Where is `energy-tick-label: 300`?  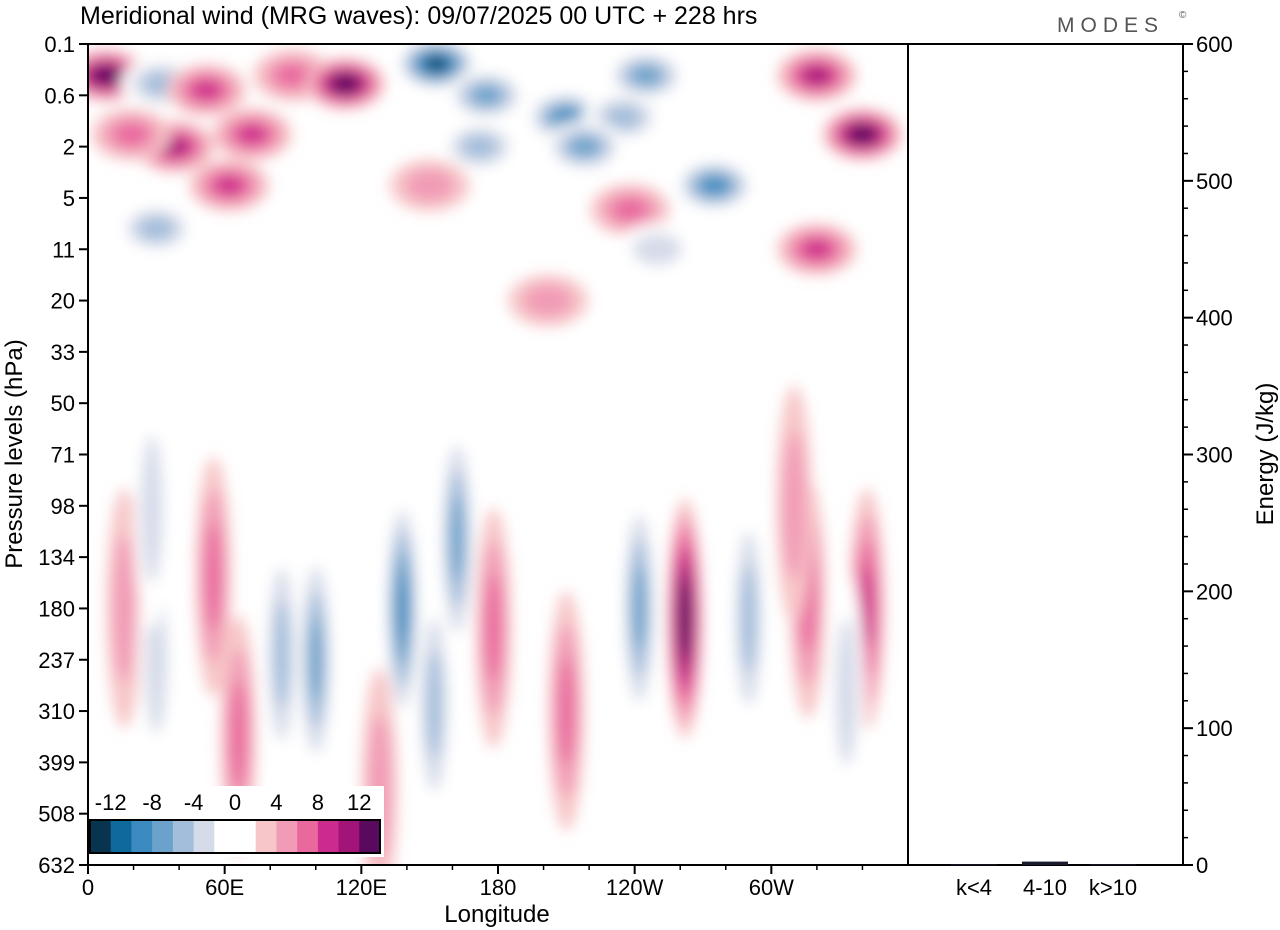 energy-tick-label: 300 is located at coordinates (1214, 455).